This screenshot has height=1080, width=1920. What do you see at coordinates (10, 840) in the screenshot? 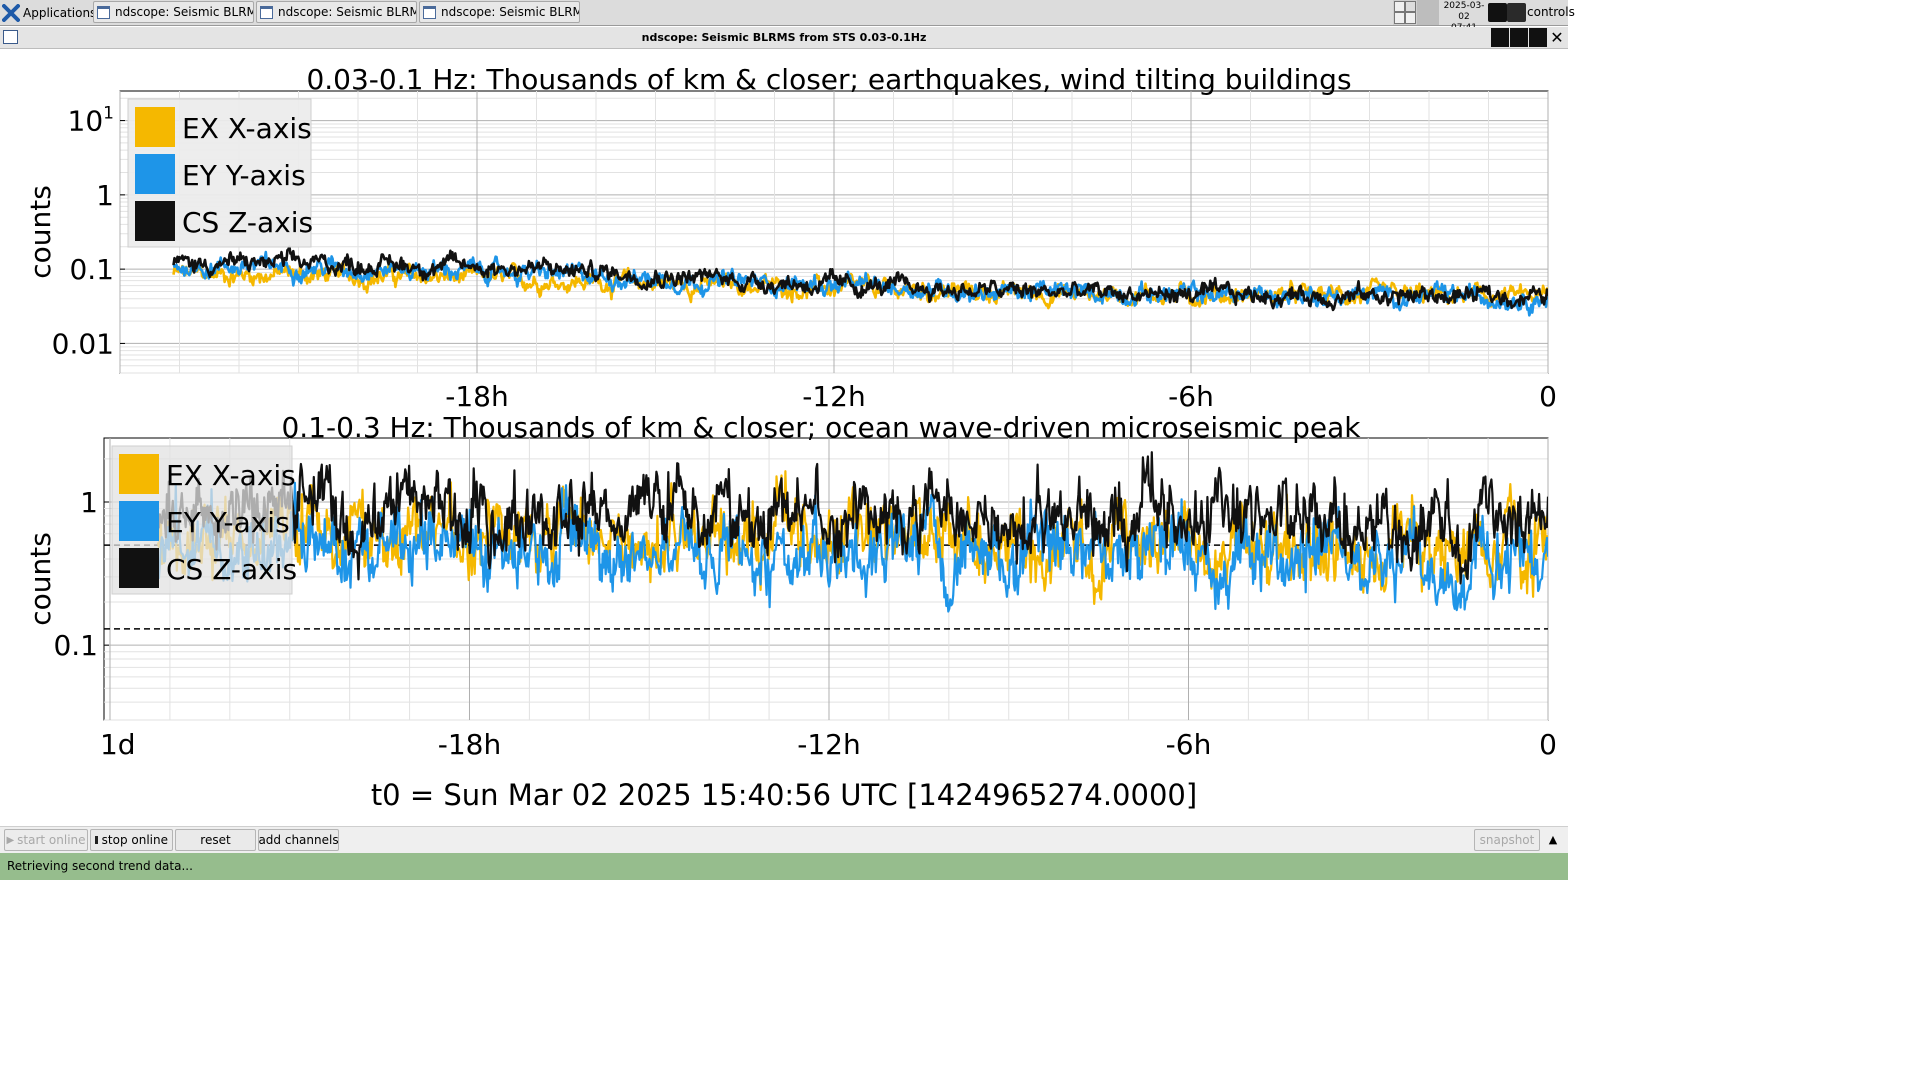
I see `play-icon: ▶` at bounding box center [10, 840].